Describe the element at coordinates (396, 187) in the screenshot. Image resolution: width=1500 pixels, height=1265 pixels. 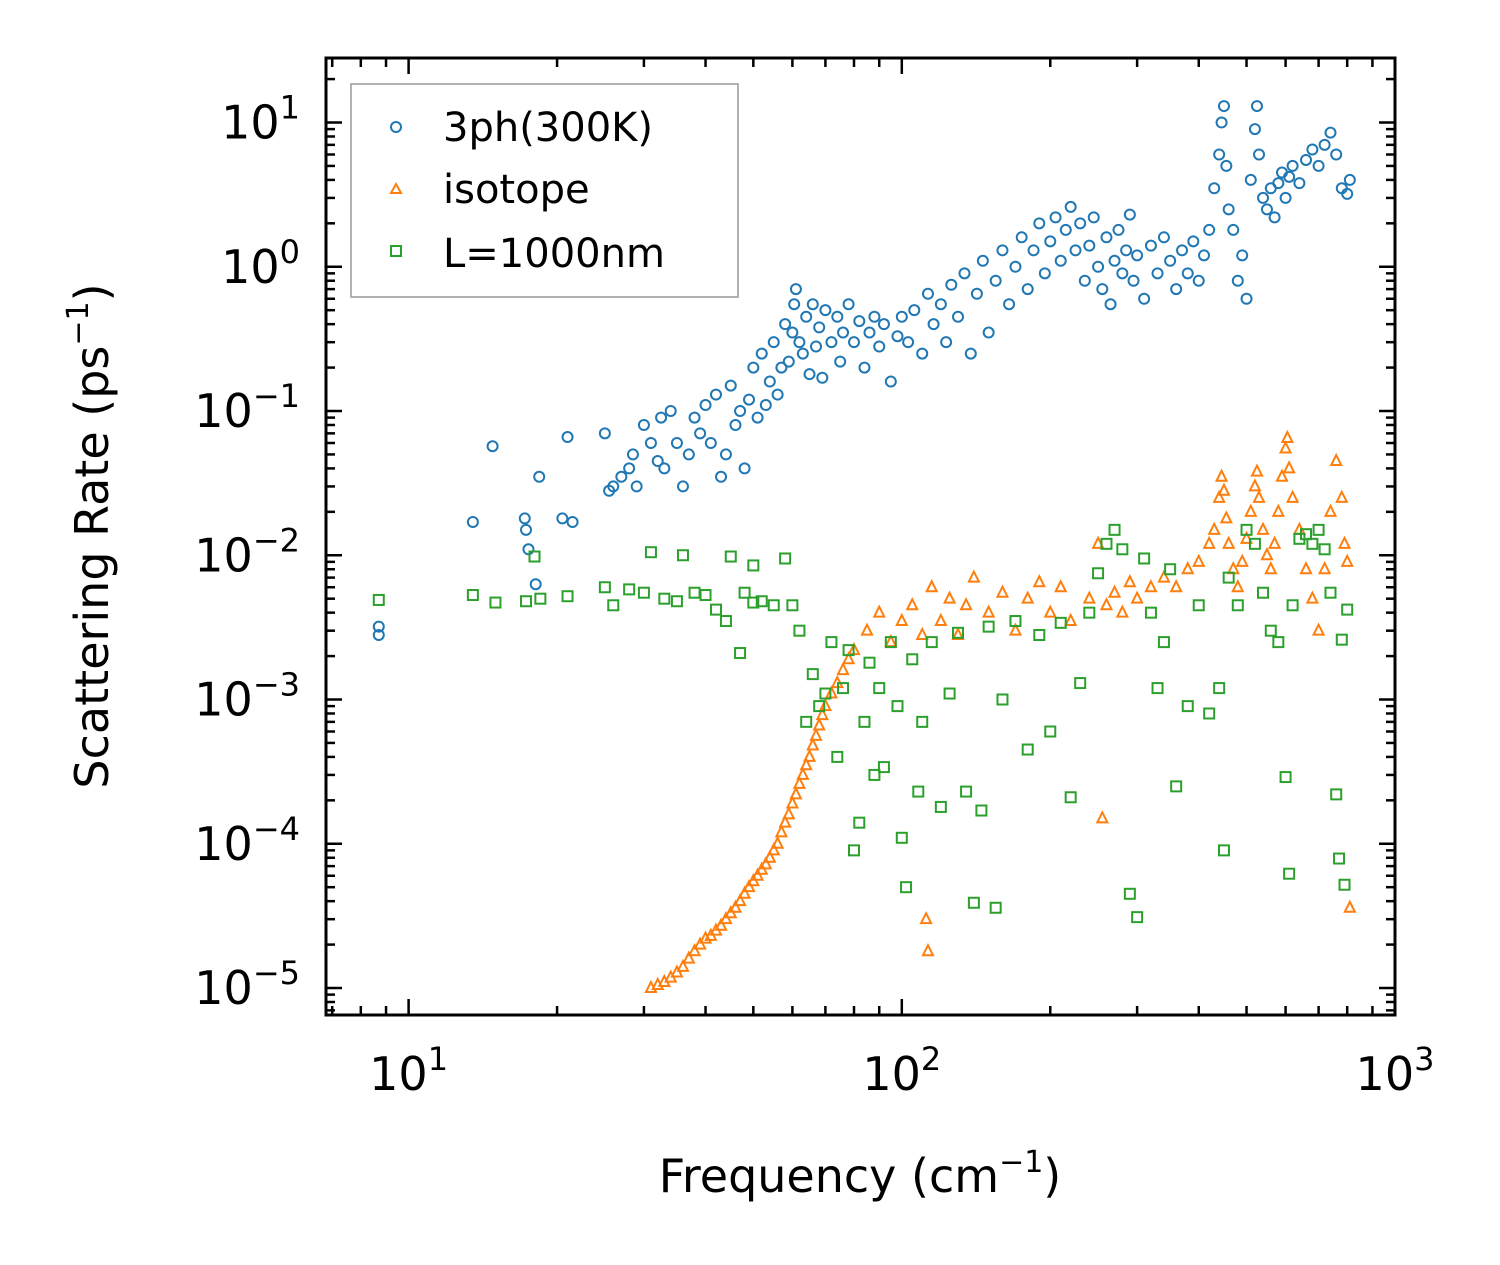
I see `legend-marker-triangle` at that location.